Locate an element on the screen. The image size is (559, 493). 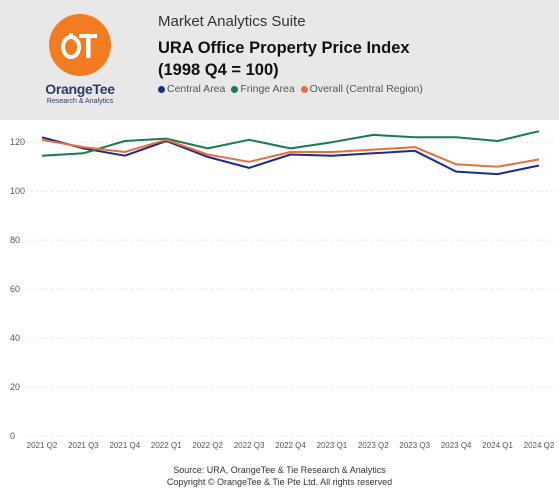
logo-mark-icon is located at coordinates (79, 46).